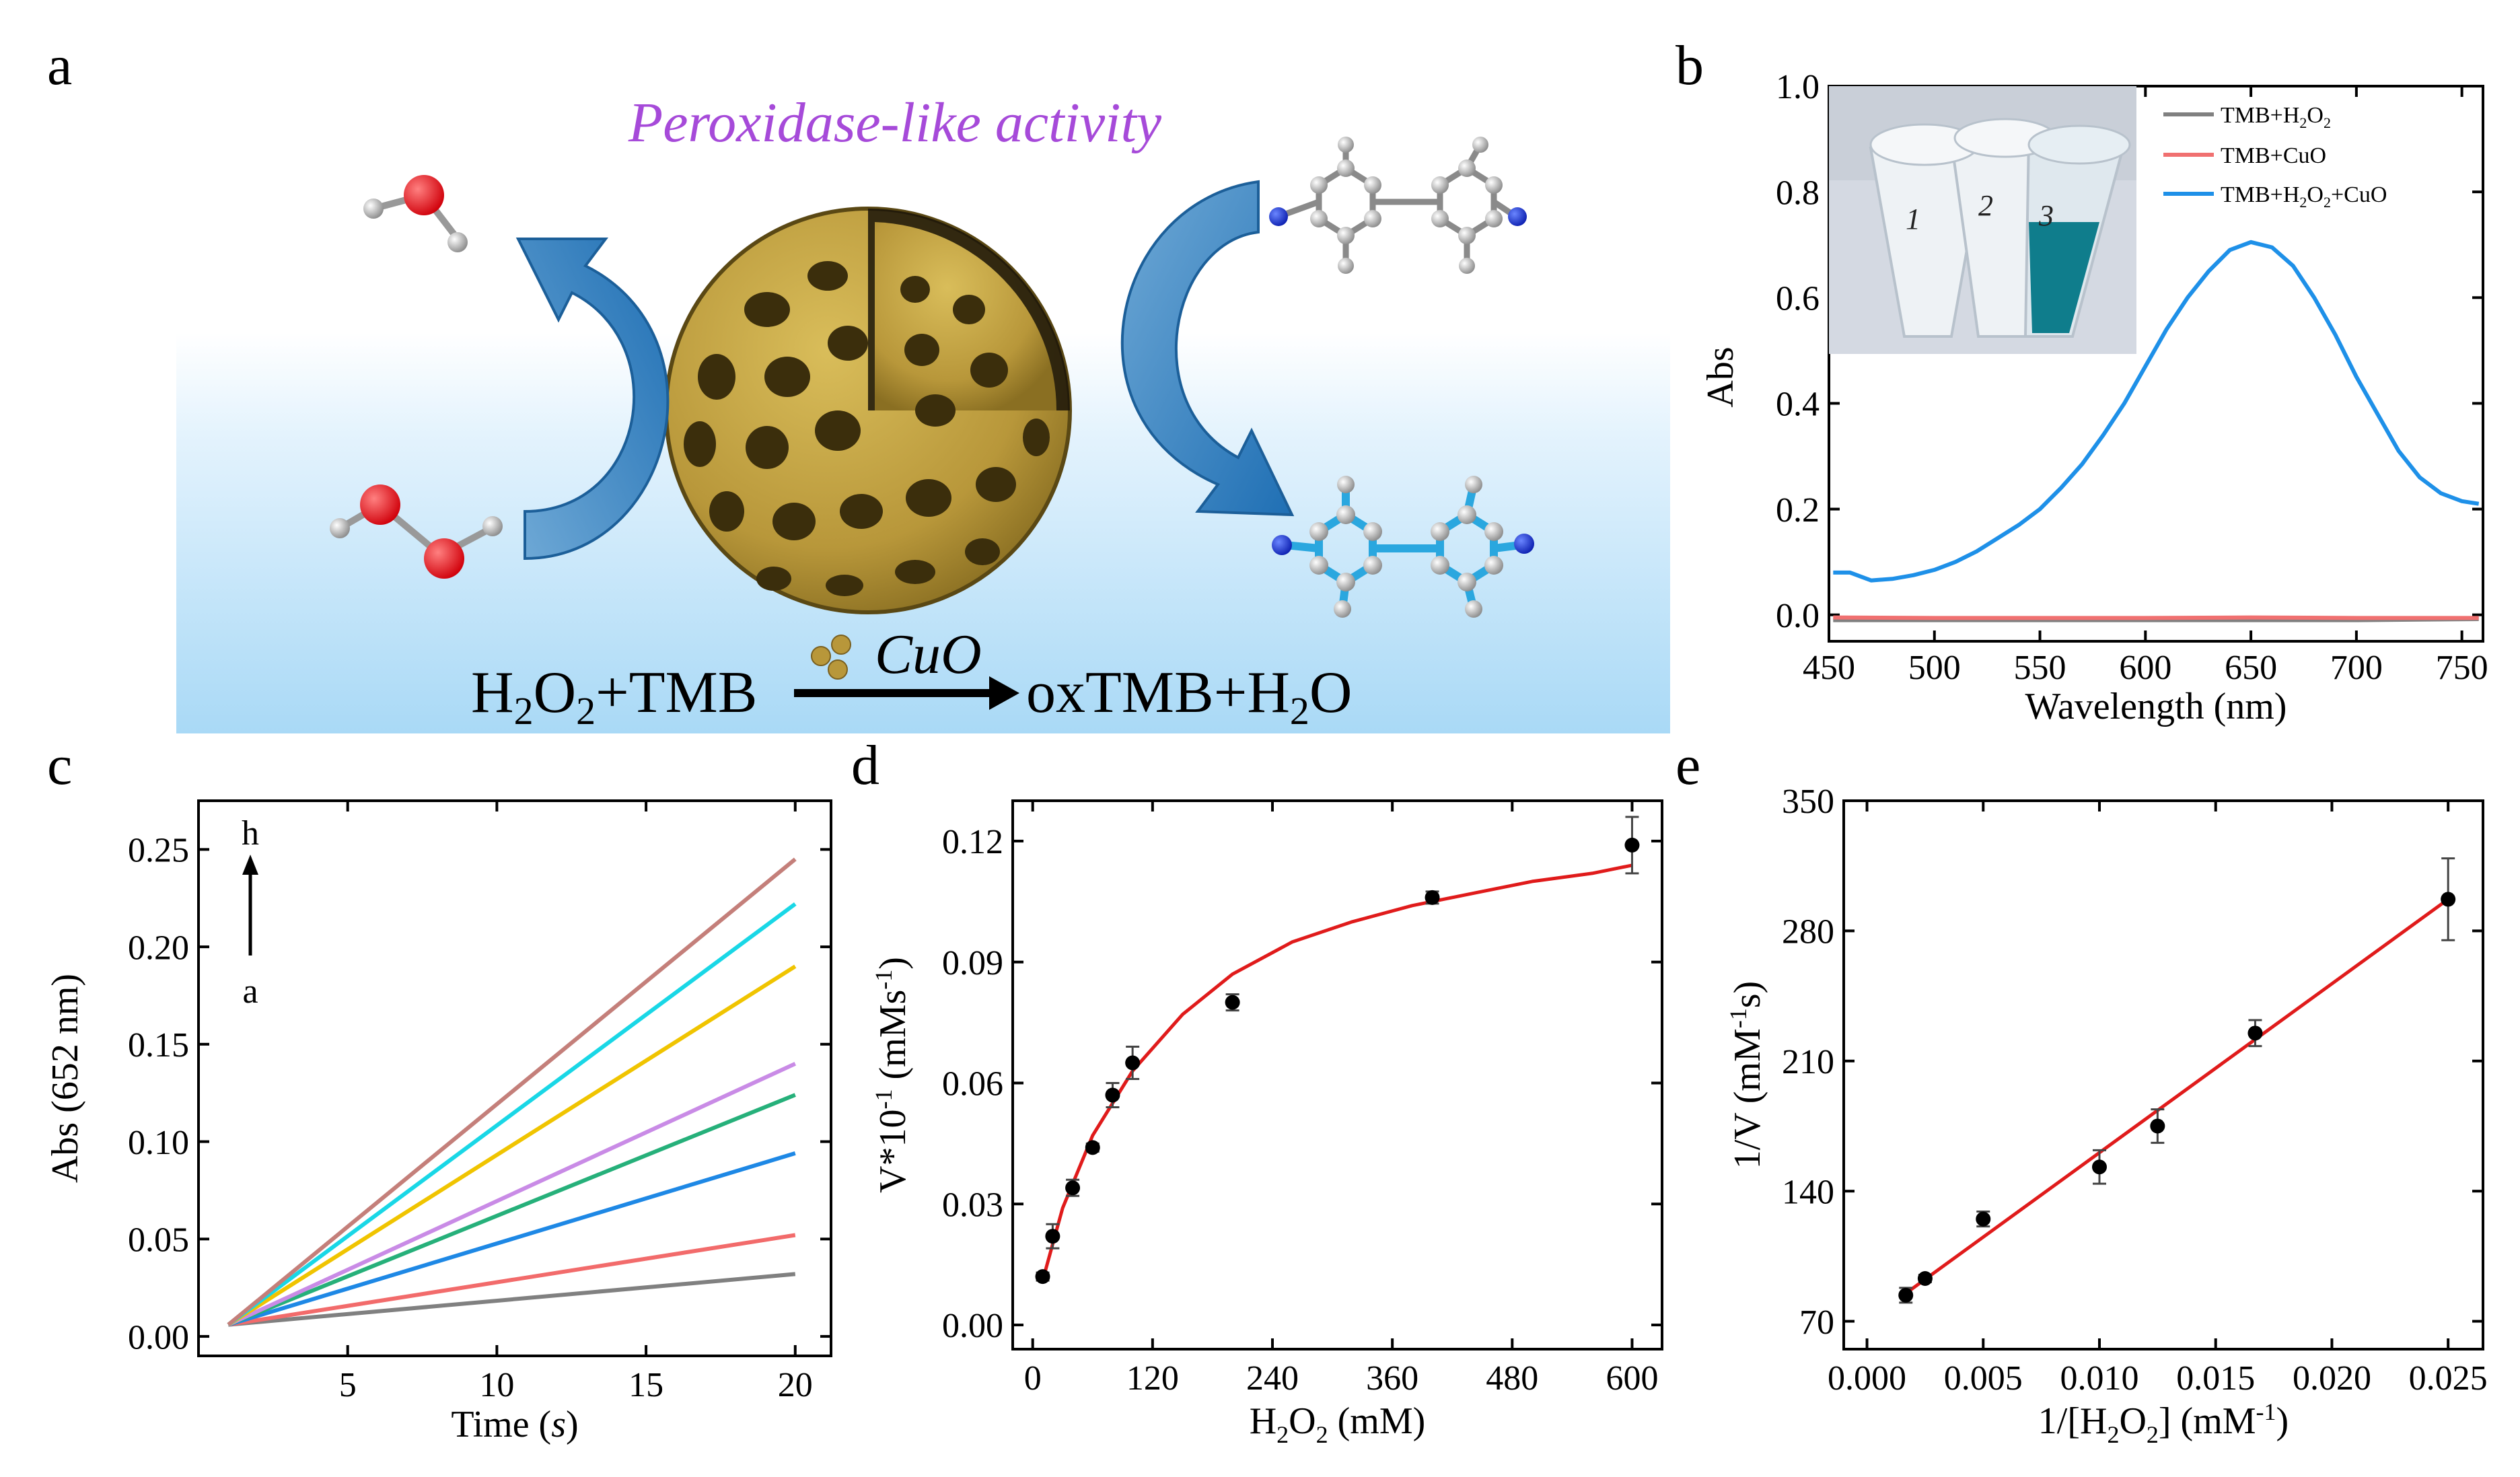  What do you see at coordinates (928, 654) in the screenshot?
I see `catalyst-label: CuO` at bounding box center [928, 654].